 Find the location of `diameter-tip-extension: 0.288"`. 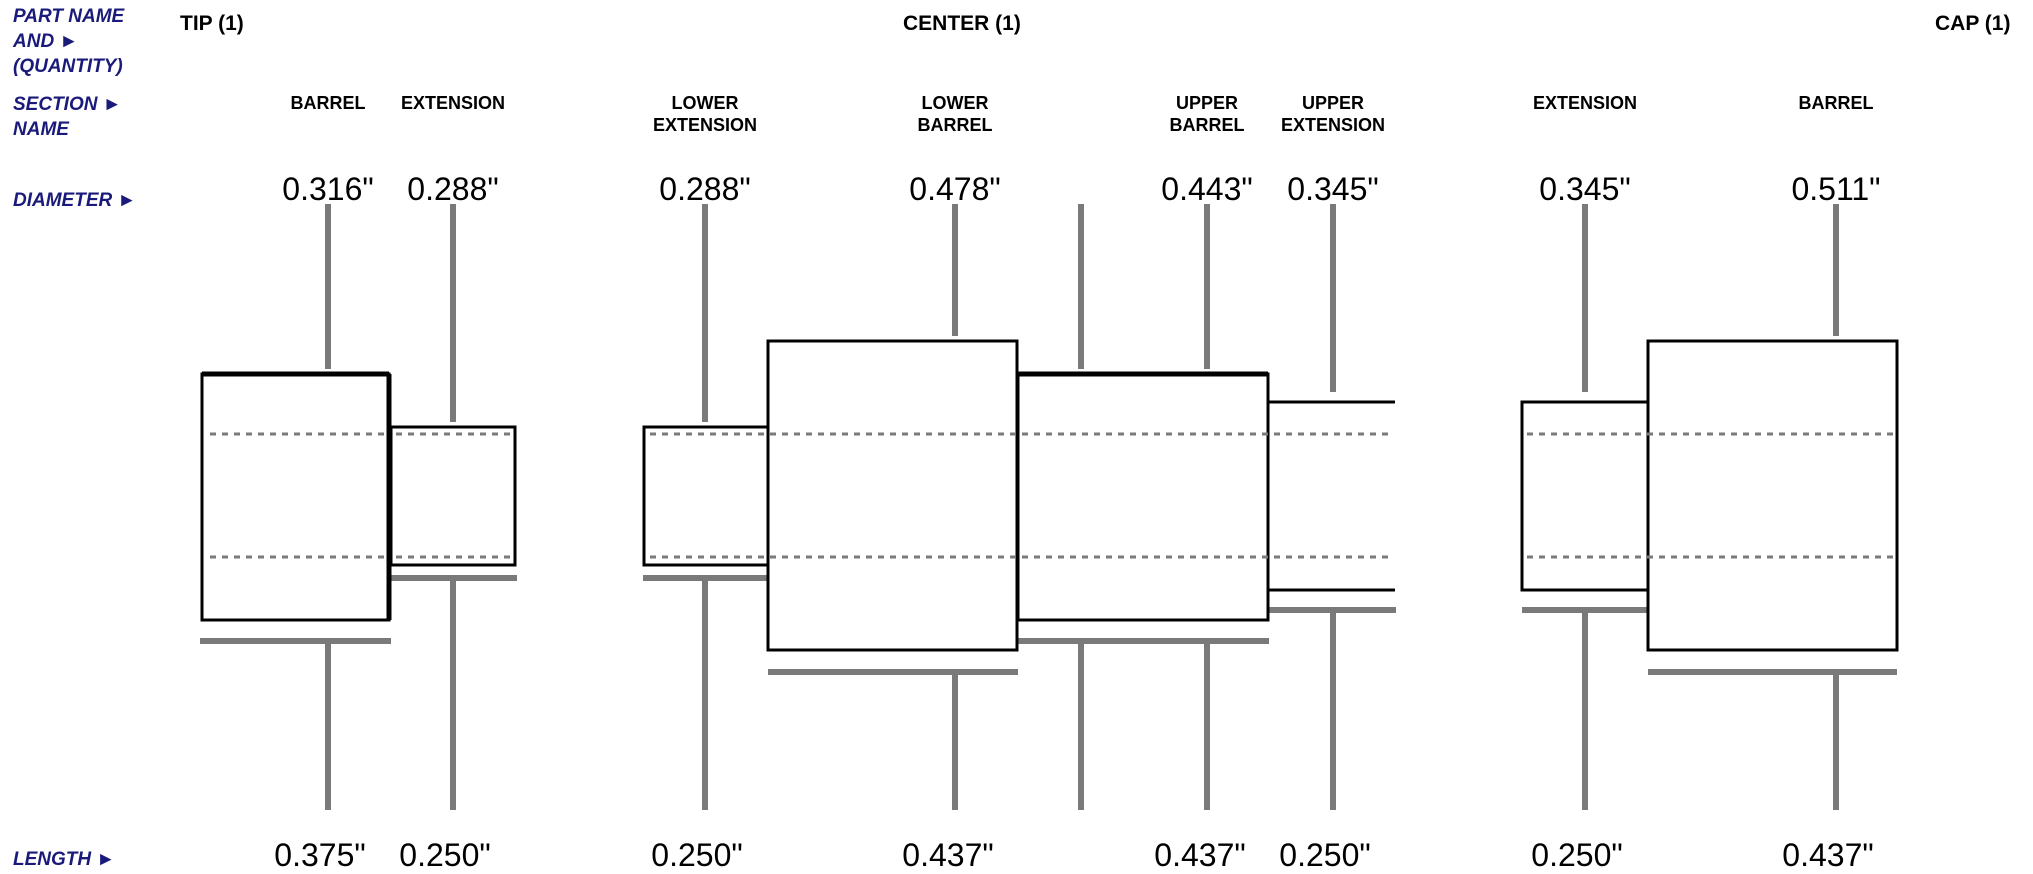

diameter-tip-extension: 0.288" is located at coordinates (453, 189).